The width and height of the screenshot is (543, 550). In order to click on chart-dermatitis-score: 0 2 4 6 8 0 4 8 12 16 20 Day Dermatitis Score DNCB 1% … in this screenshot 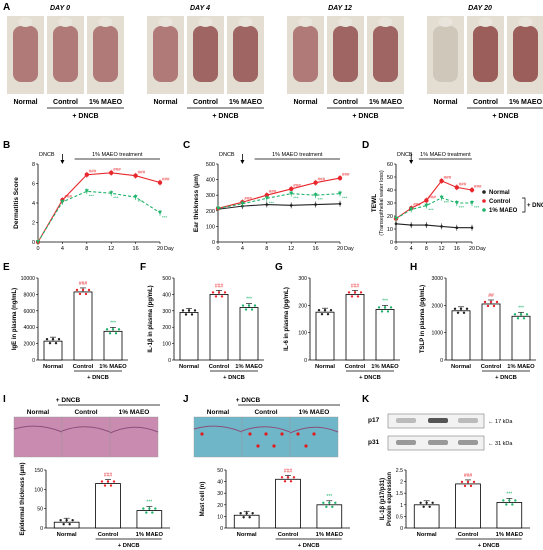, I will do `click(93, 202)`.